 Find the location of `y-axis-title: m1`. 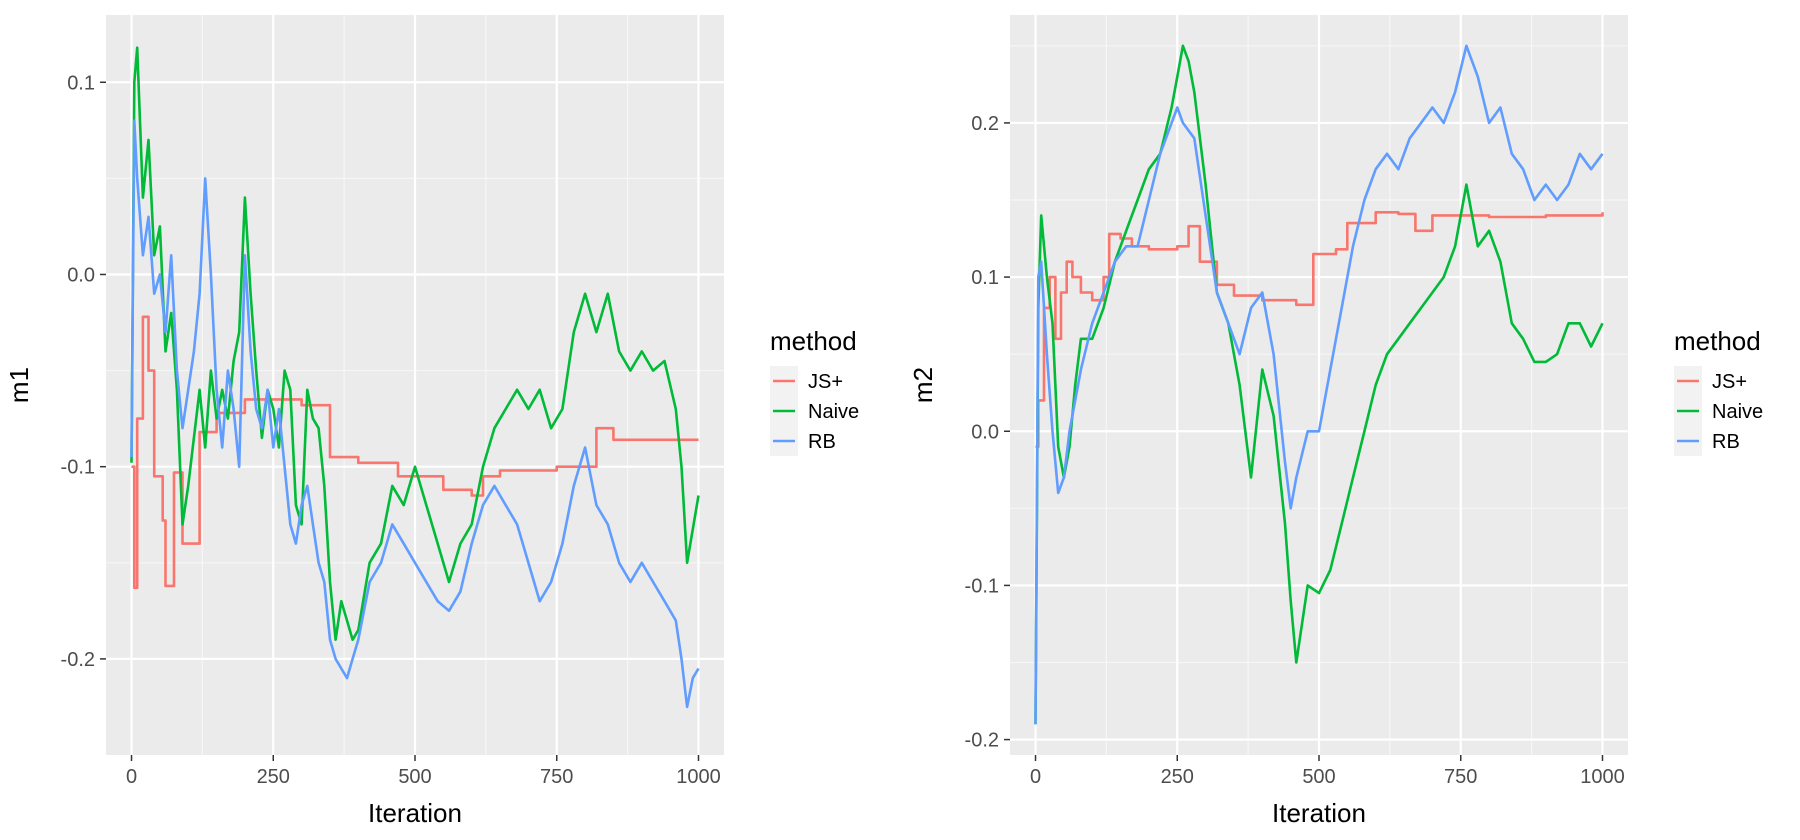

y-axis-title: m1 is located at coordinates (19, 385).